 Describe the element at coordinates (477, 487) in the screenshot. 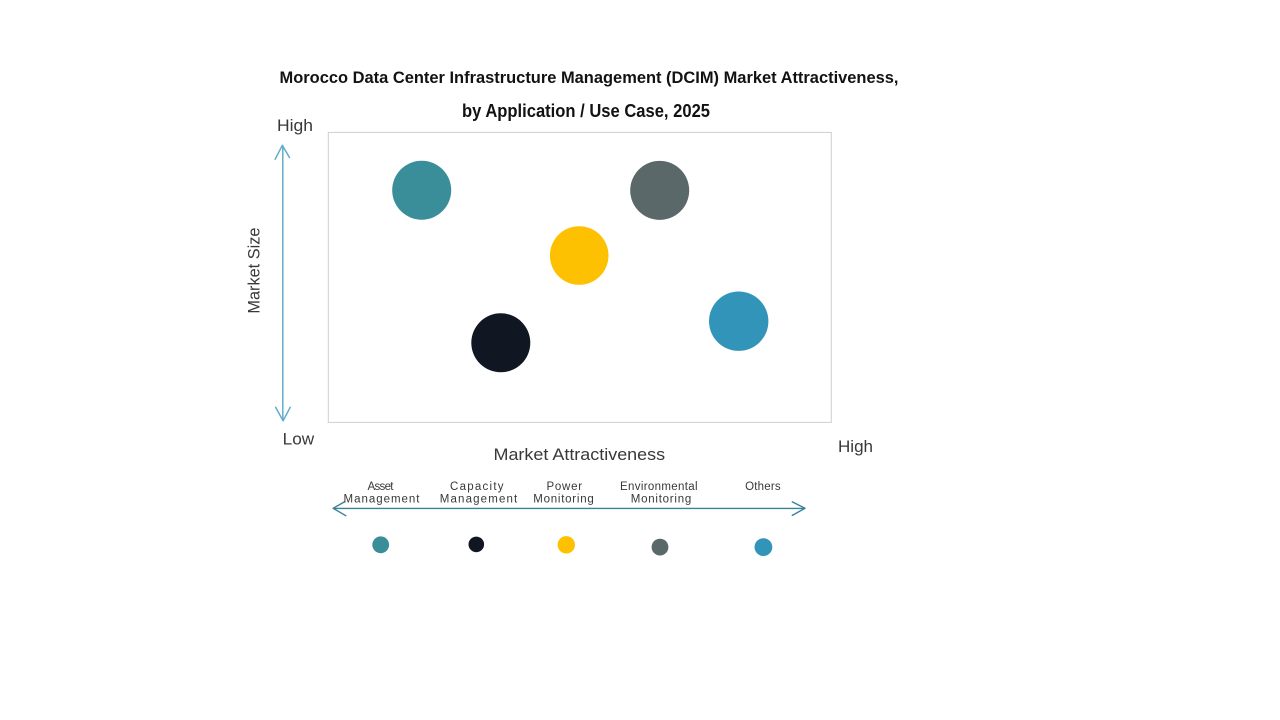

I see `svg-text: Capacity` at that location.